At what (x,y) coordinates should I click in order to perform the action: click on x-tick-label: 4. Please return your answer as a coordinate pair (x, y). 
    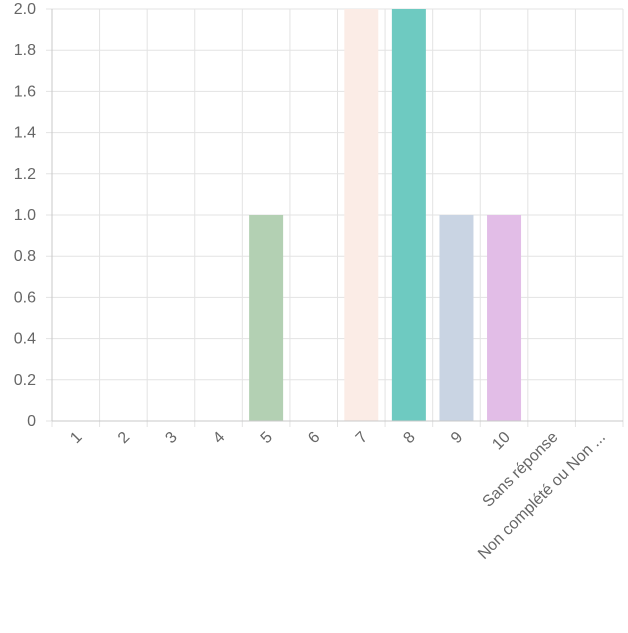
    Looking at the image, I should click on (219, 438).